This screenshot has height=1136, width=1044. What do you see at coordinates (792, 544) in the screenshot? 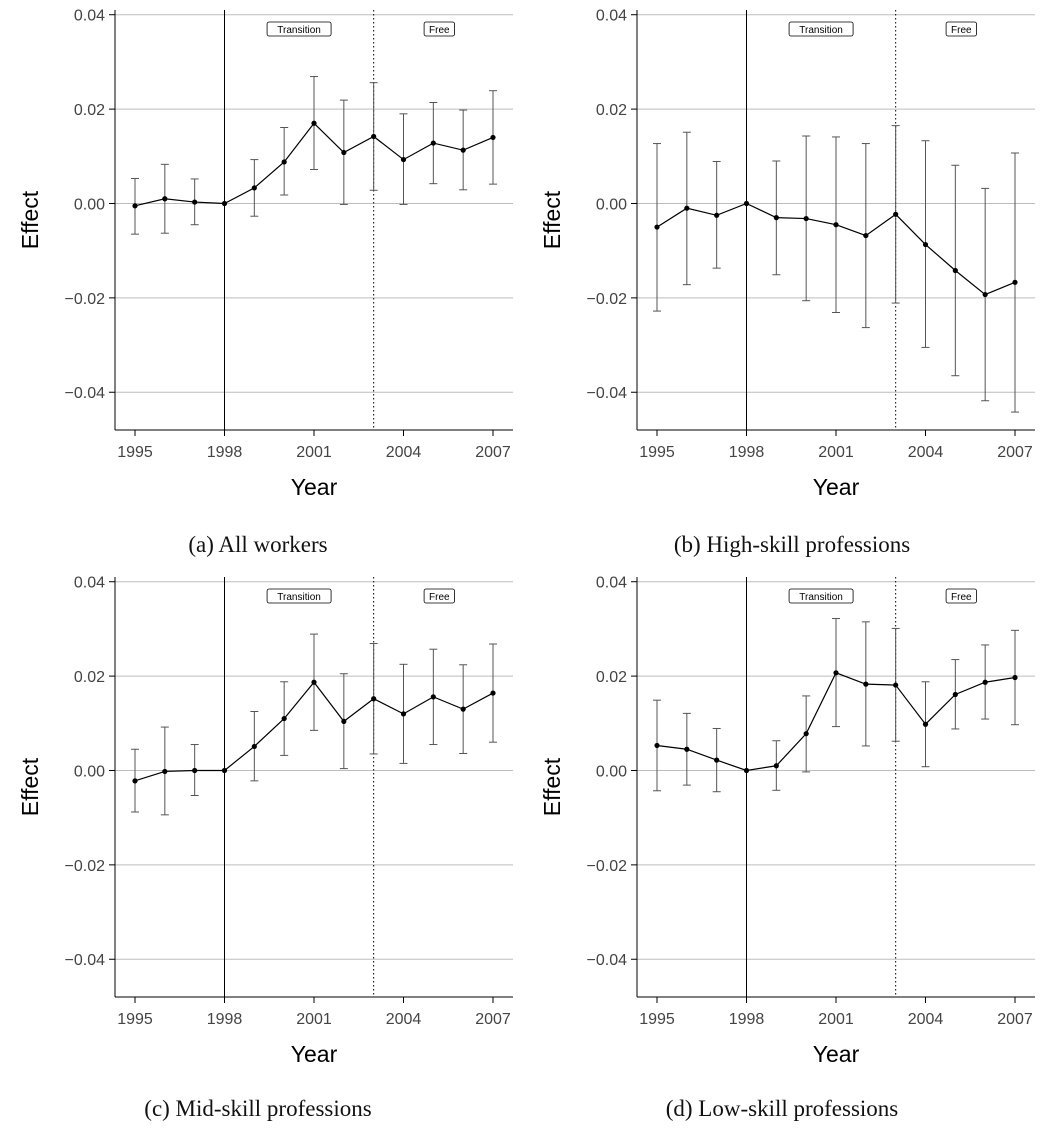
I see `chart-caption-b: (b) High-skill professions` at bounding box center [792, 544].